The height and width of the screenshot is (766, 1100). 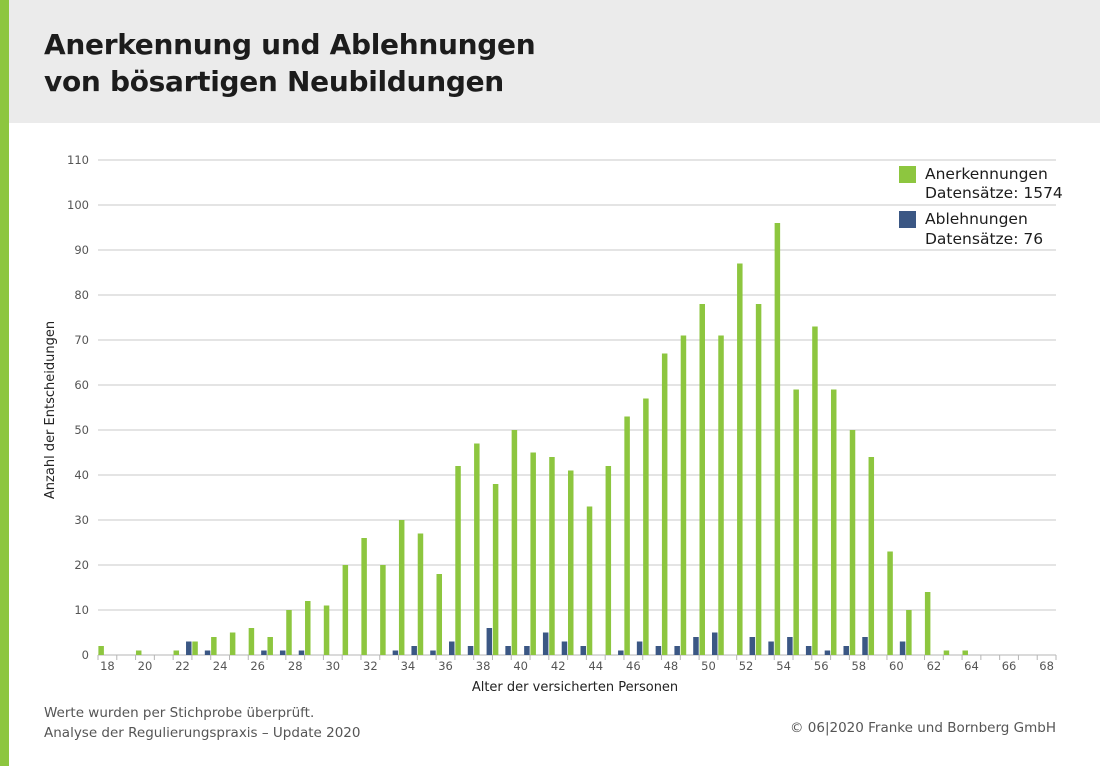 What do you see at coordinates (274, 81) in the screenshot?
I see `title-line-2: von bösartigen Neubildungen` at bounding box center [274, 81].